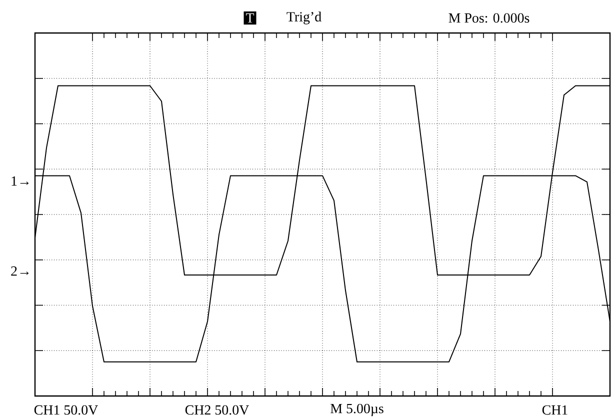  What do you see at coordinates (357, 410) in the screenshot?
I see `text: M 5.00µs` at bounding box center [357, 410].